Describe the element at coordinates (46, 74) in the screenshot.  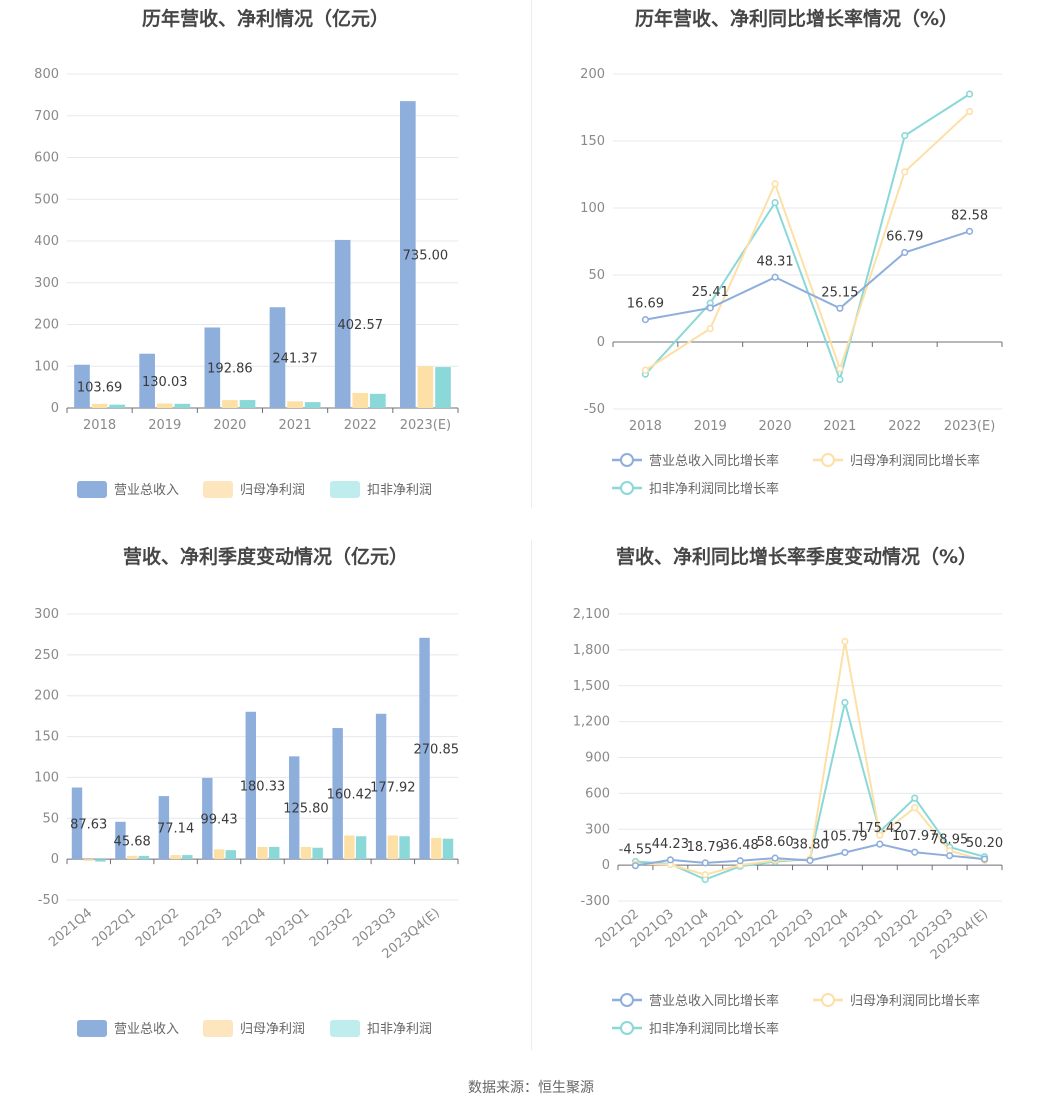
I see `y-tick-label: 800` at that location.